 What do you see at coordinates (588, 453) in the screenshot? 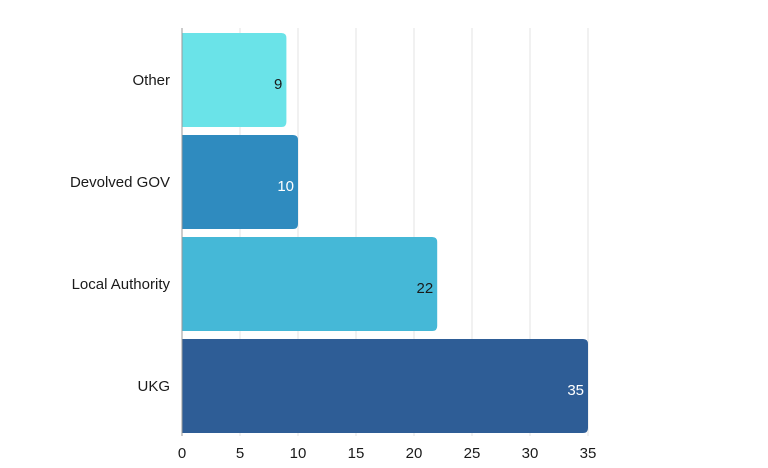
I see `x-tick-label: 35` at bounding box center [588, 453].